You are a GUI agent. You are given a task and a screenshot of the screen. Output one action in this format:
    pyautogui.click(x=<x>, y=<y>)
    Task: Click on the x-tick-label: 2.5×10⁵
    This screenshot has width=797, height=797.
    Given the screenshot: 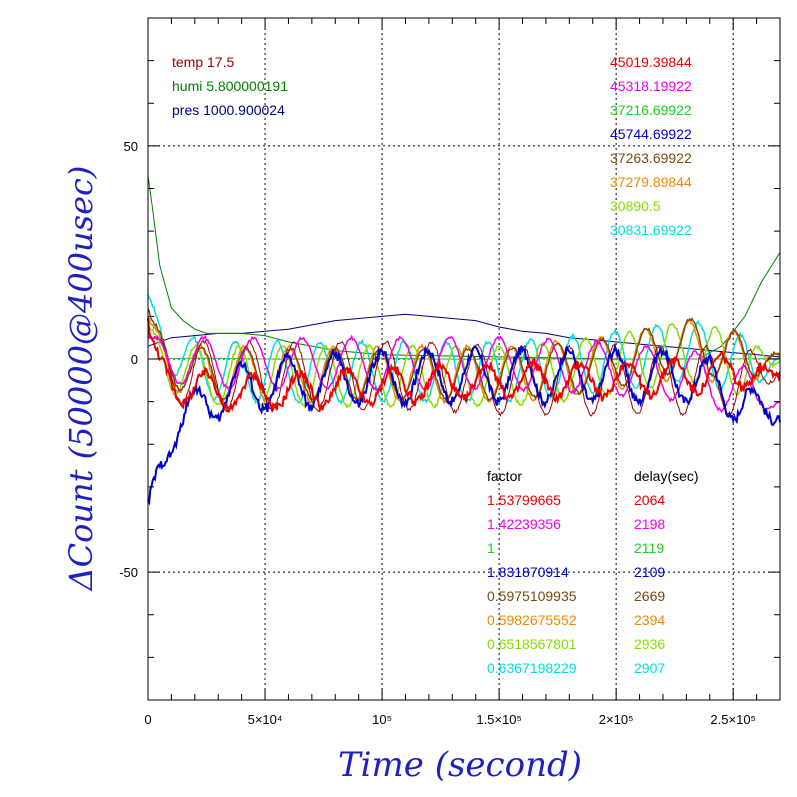 What is the action you would take?
    pyautogui.click(x=733, y=719)
    